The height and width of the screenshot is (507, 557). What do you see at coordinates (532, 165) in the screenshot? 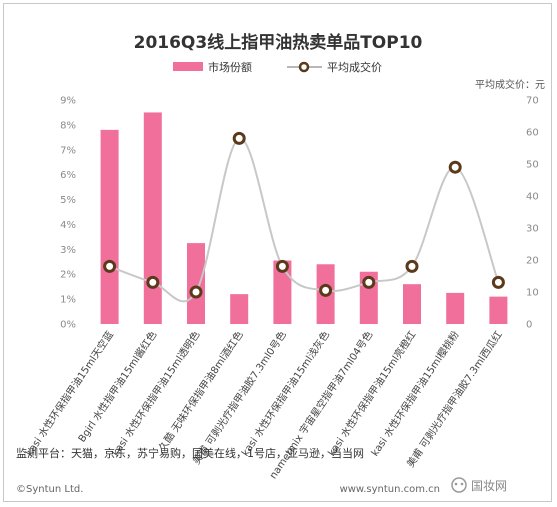
I see `right-tick-label: 50` at bounding box center [532, 165].